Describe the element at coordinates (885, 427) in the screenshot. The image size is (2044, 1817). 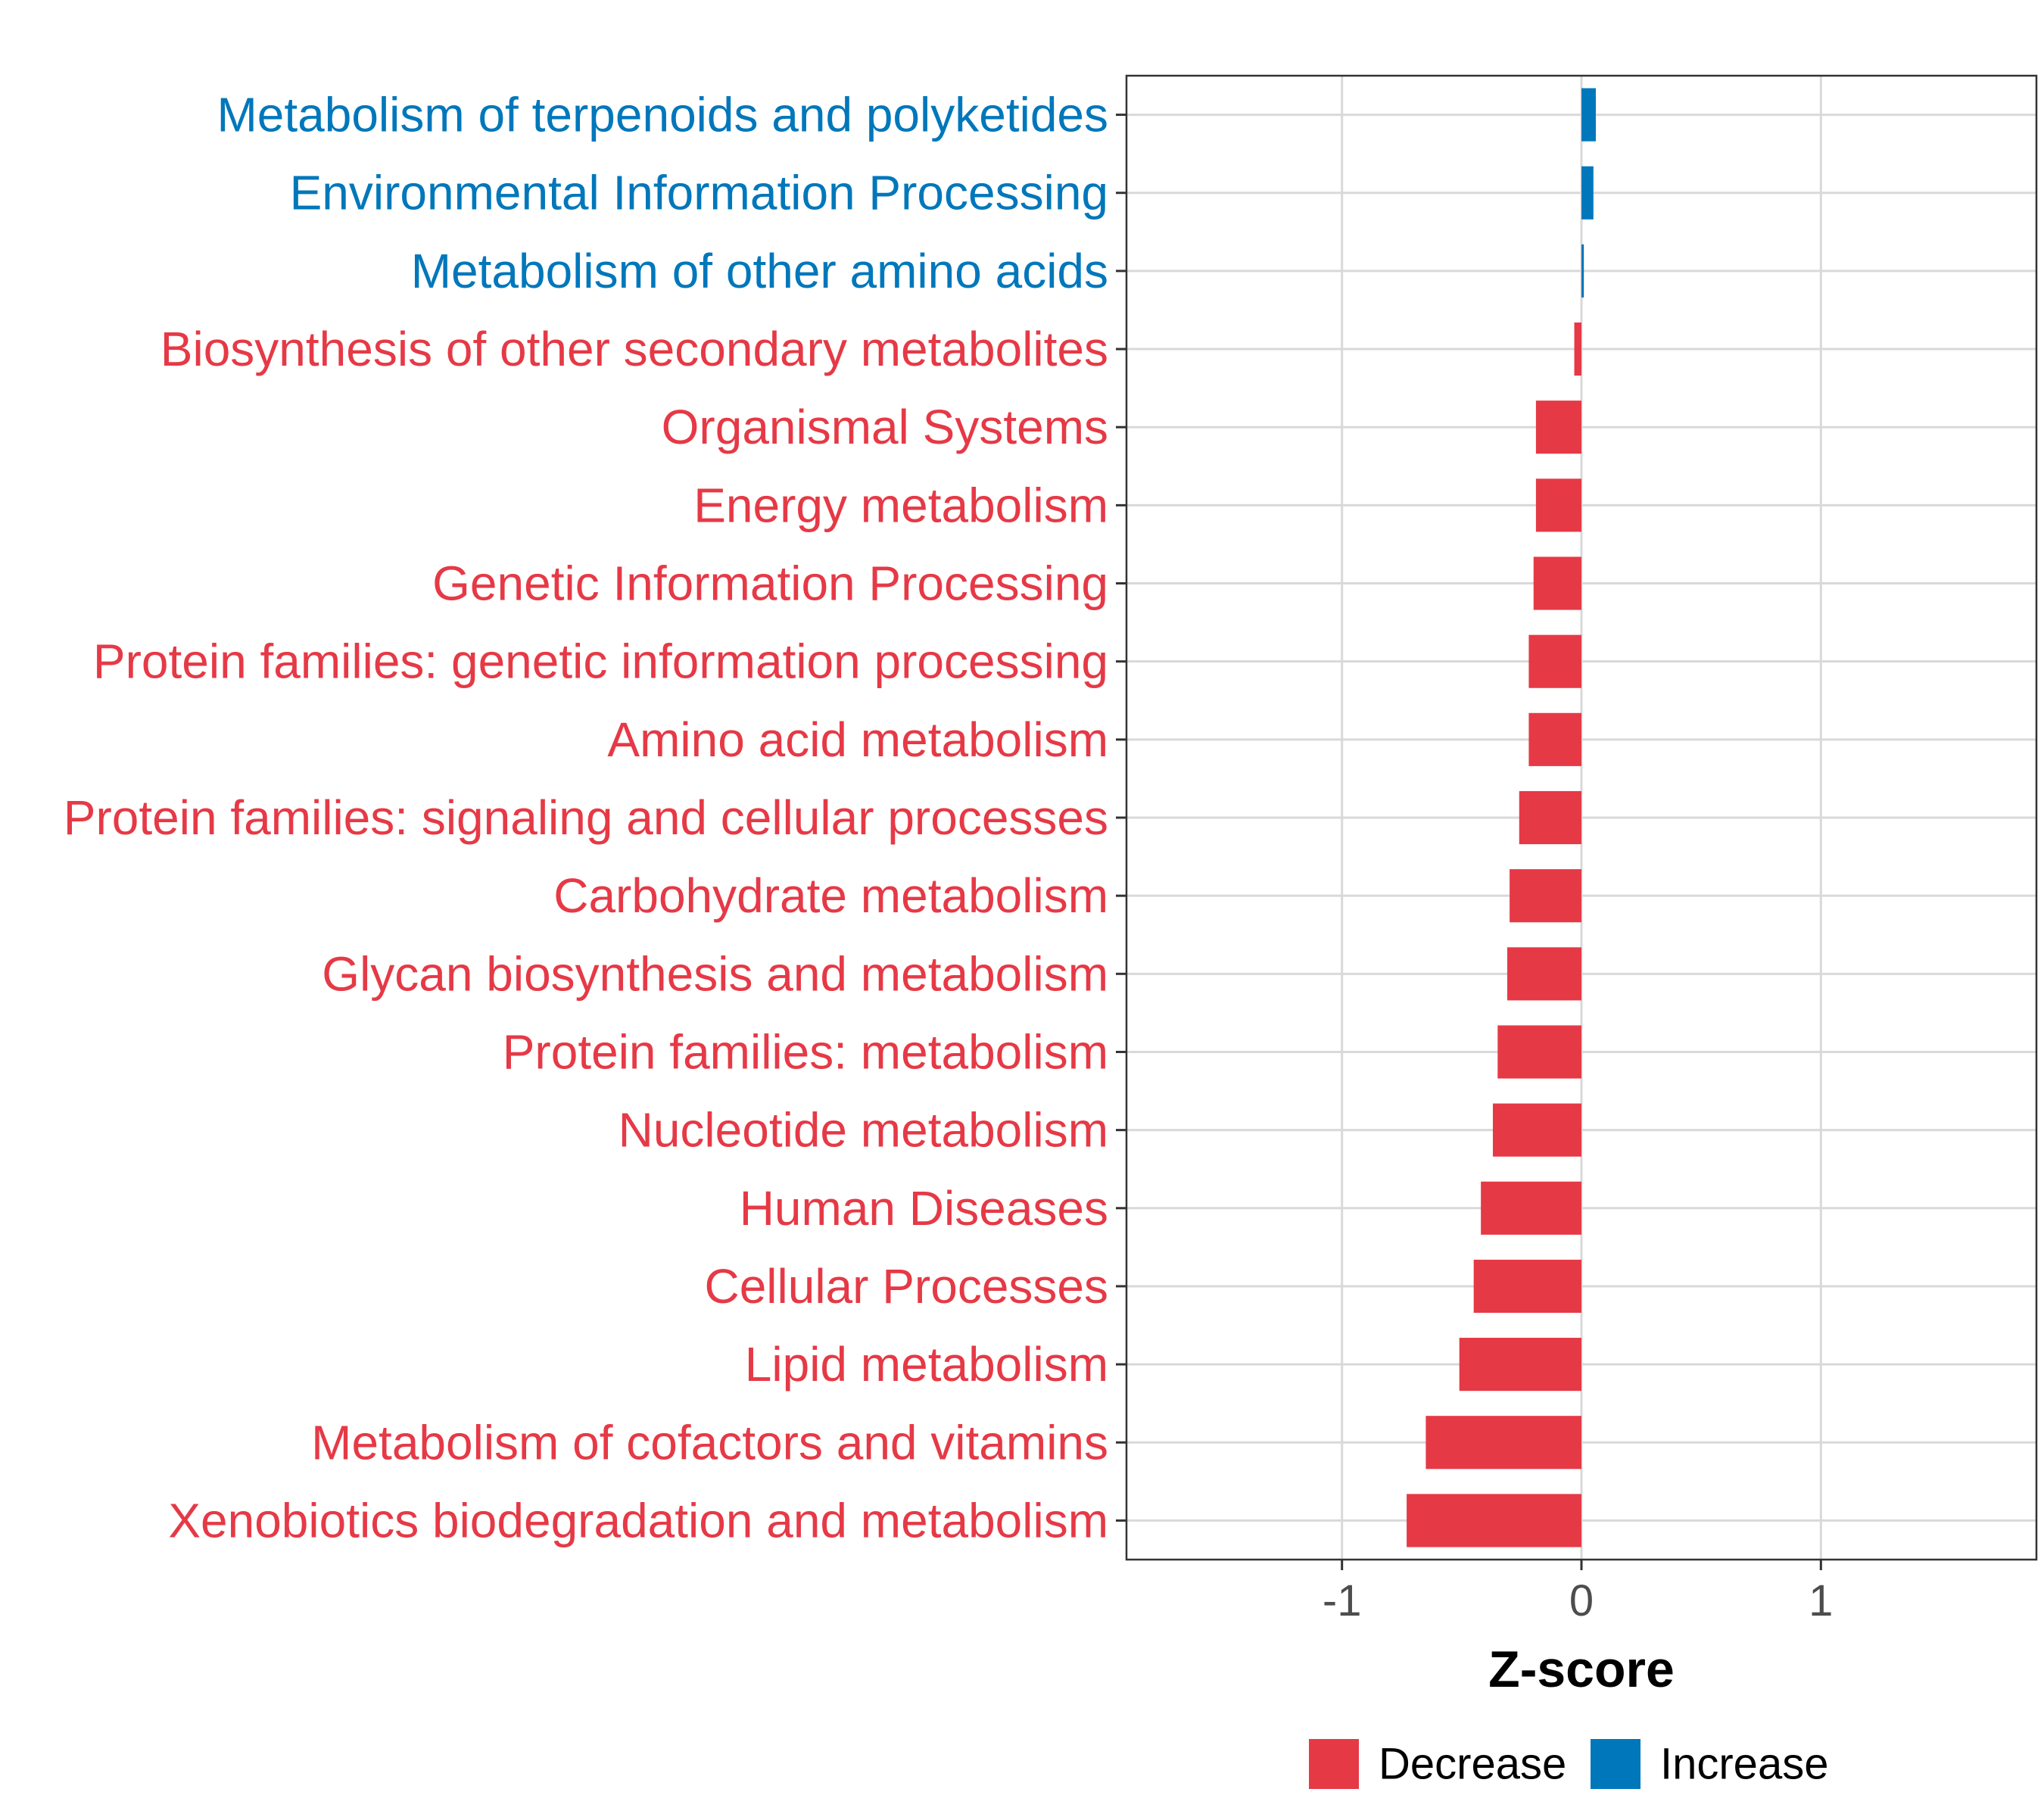
I see `category-label: Organismal Systems` at that location.